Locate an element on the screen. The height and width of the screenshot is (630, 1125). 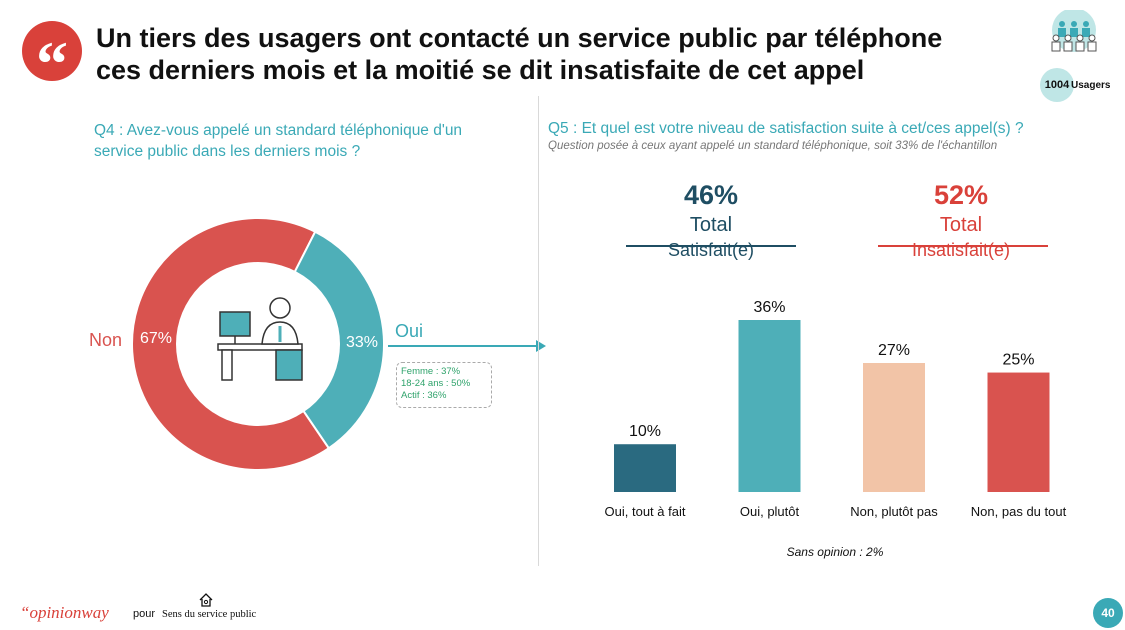
callout-actif: Actif : 36% is located at coordinates (424, 395).